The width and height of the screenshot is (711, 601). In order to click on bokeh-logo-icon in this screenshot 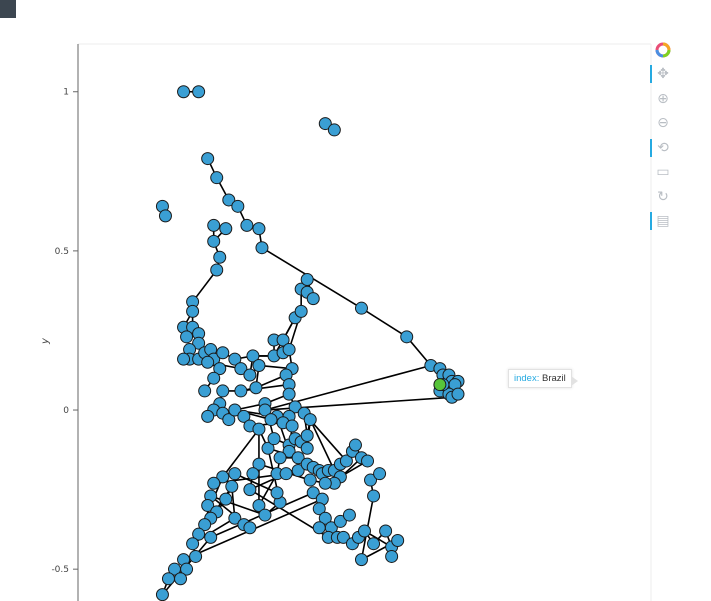, I will do `click(663, 50)`.